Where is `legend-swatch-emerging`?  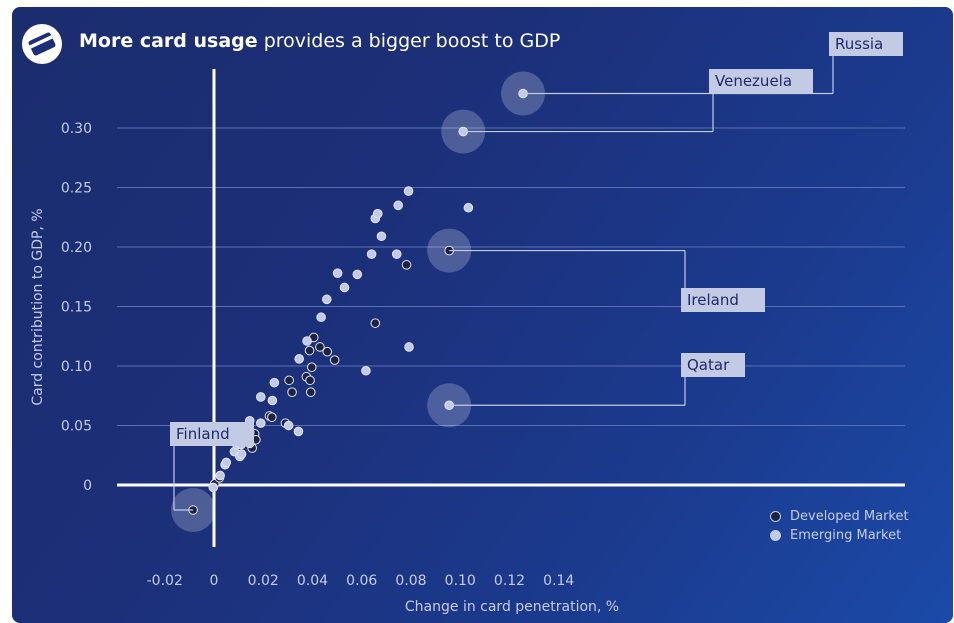
legend-swatch-emerging is located at coordinates (775, 535).